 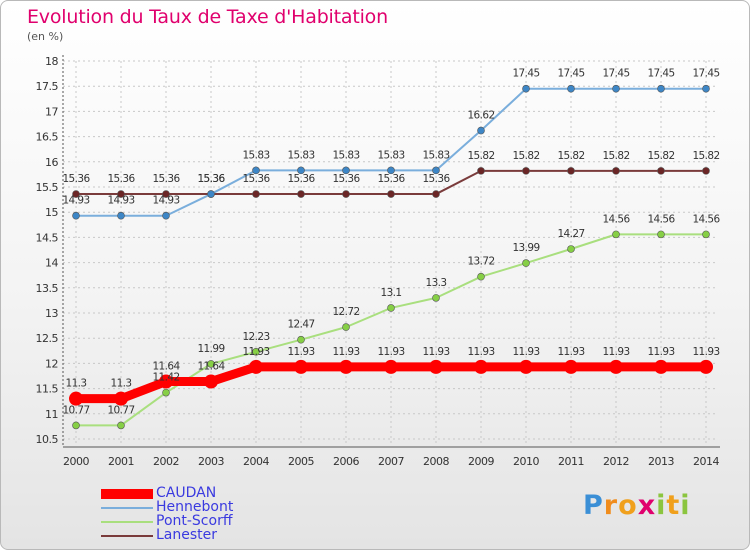 What do you see at coordinates (75, 410) in the screenshot?
I see `data-label: 10.77` at bounding box center [75, 410].